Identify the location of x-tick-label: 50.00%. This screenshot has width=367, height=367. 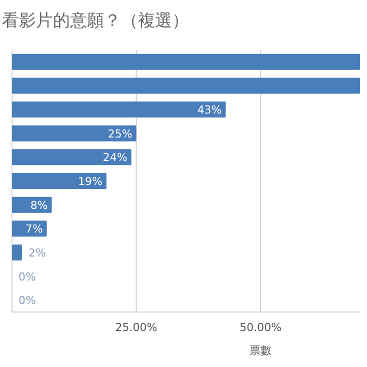
(261, 327).